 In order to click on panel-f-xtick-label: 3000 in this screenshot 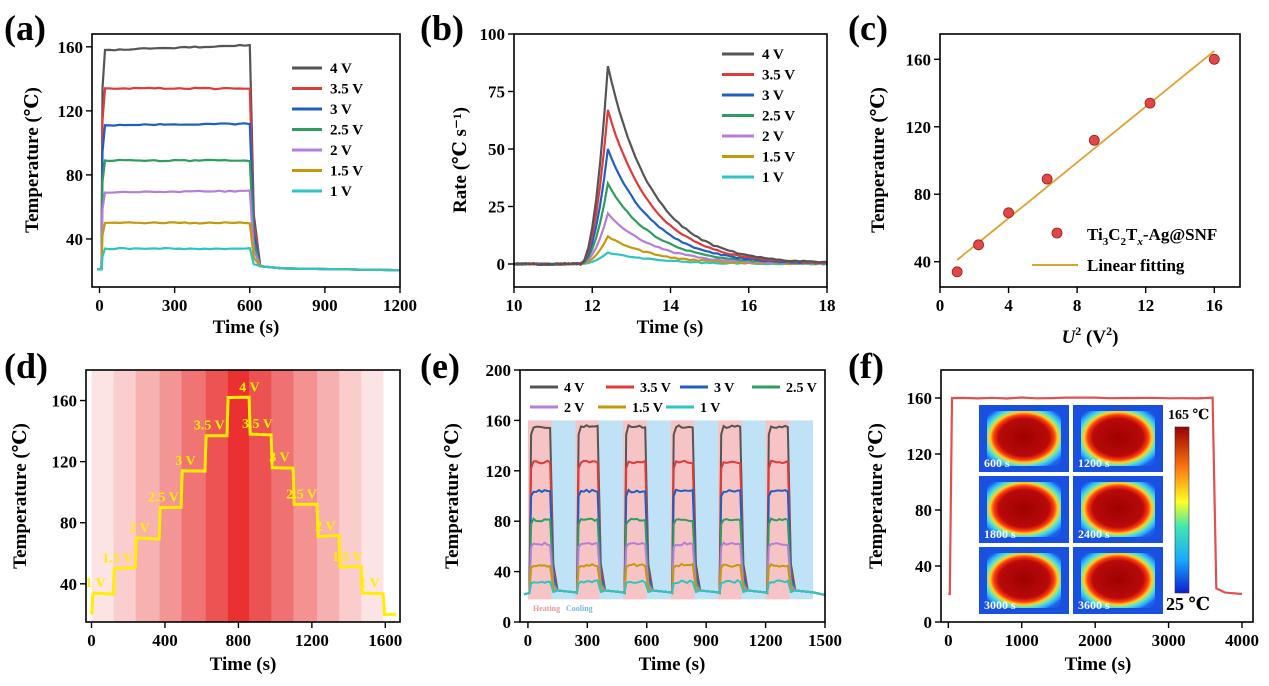, I will do `click(1169, 640)`.